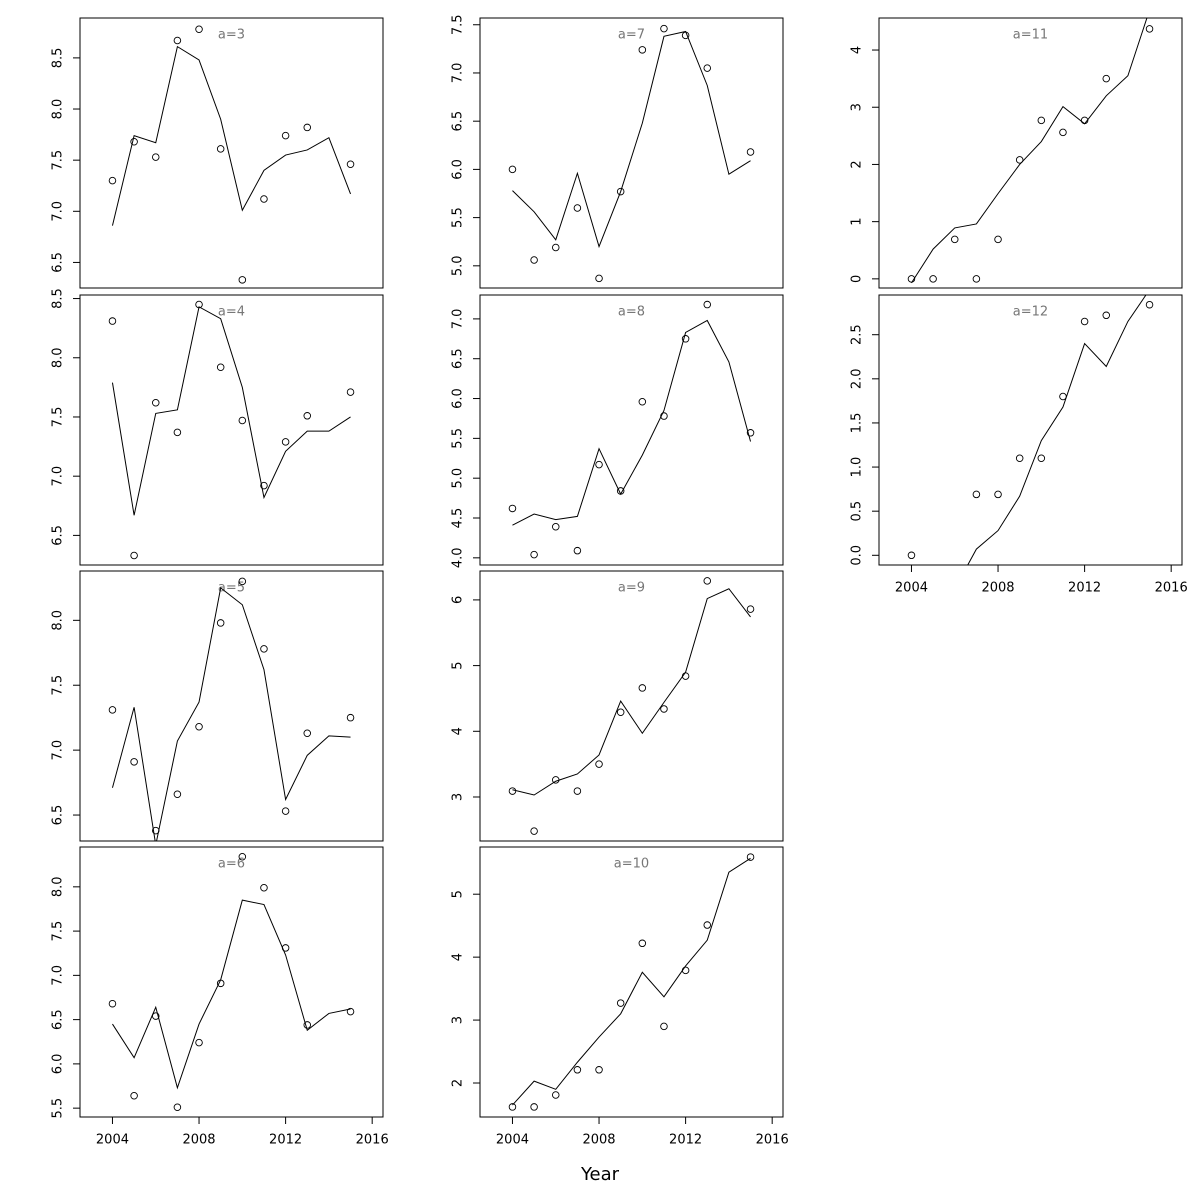 The width and height of the screenshot is (1200, 1200). I want to click on panel-title: a=6, so click(231, 864).